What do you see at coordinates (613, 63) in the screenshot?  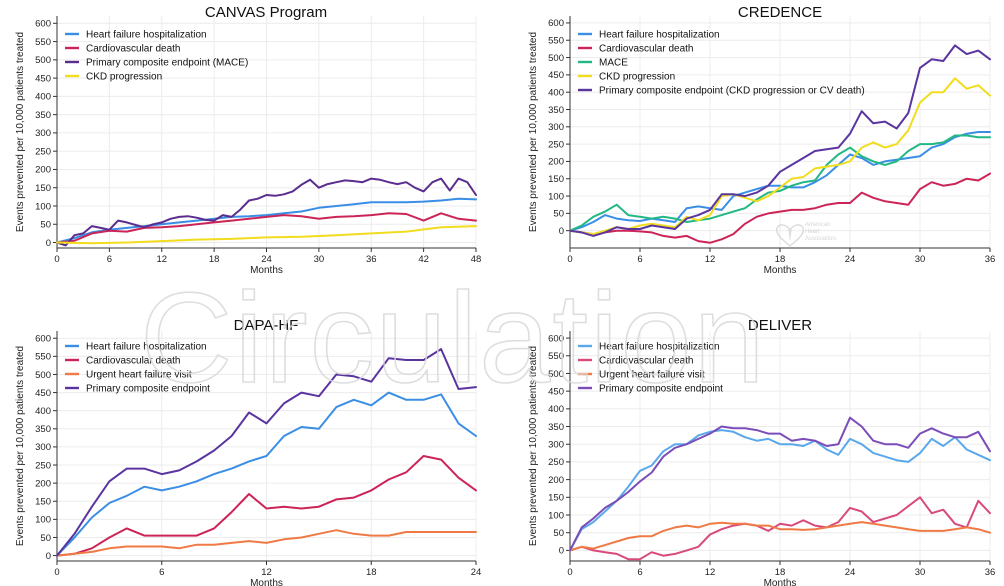 I see `legend-label: MACE` at bounding box center [613, 63].